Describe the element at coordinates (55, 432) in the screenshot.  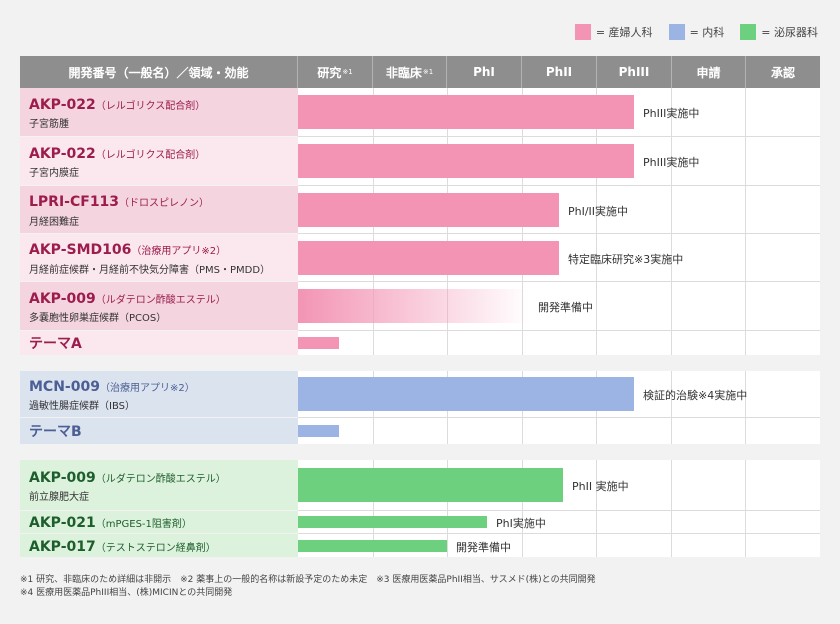
I see `pipeline-code: テーマB` at that location.